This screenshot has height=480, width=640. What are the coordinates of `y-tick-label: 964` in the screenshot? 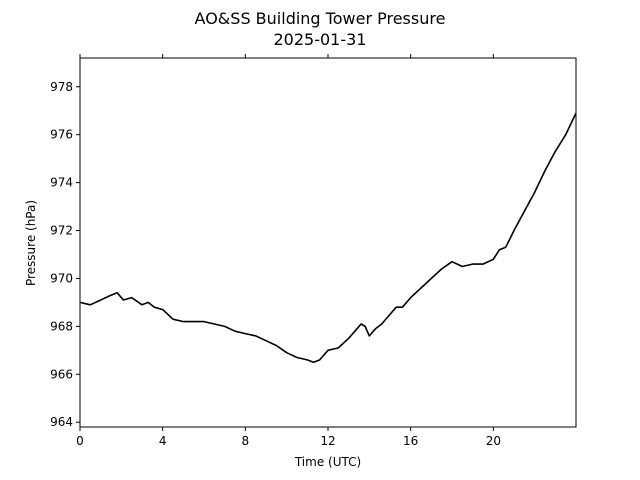 It's located at (61, 422).